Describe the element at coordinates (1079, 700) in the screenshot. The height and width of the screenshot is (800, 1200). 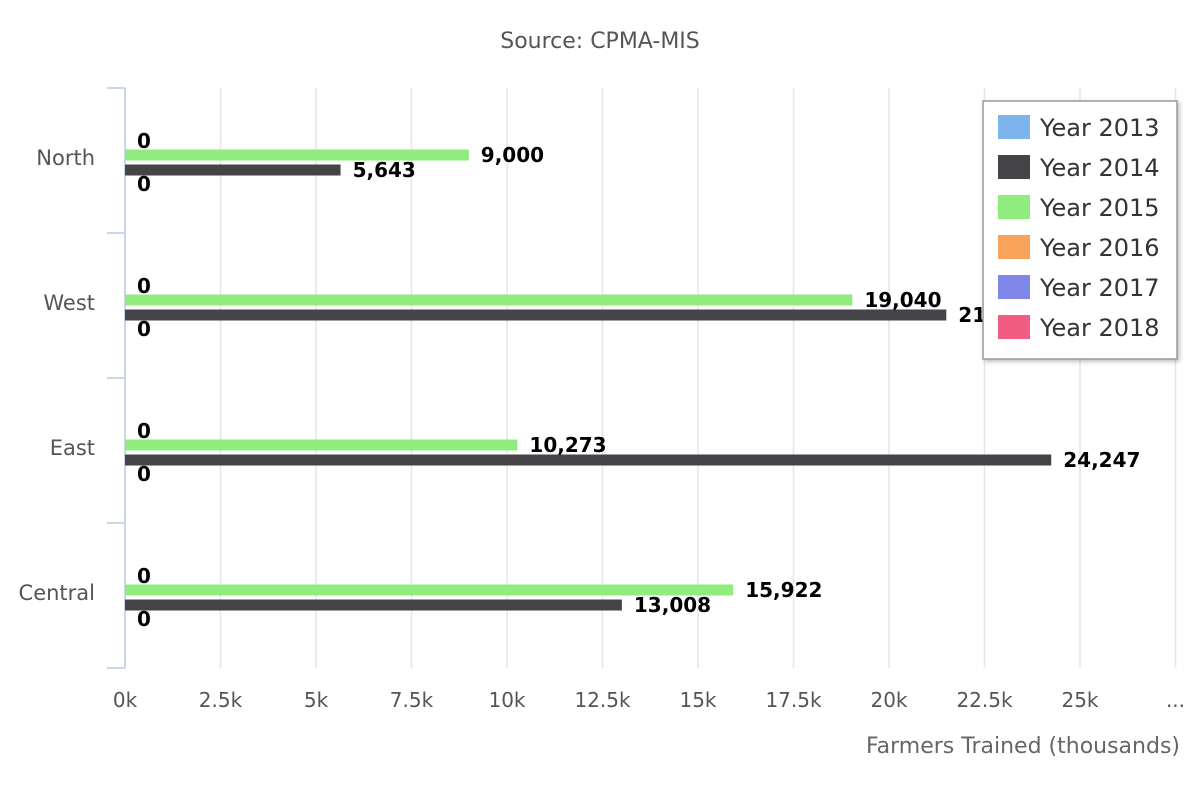
I see `x-tick-label: 25k` at that location.